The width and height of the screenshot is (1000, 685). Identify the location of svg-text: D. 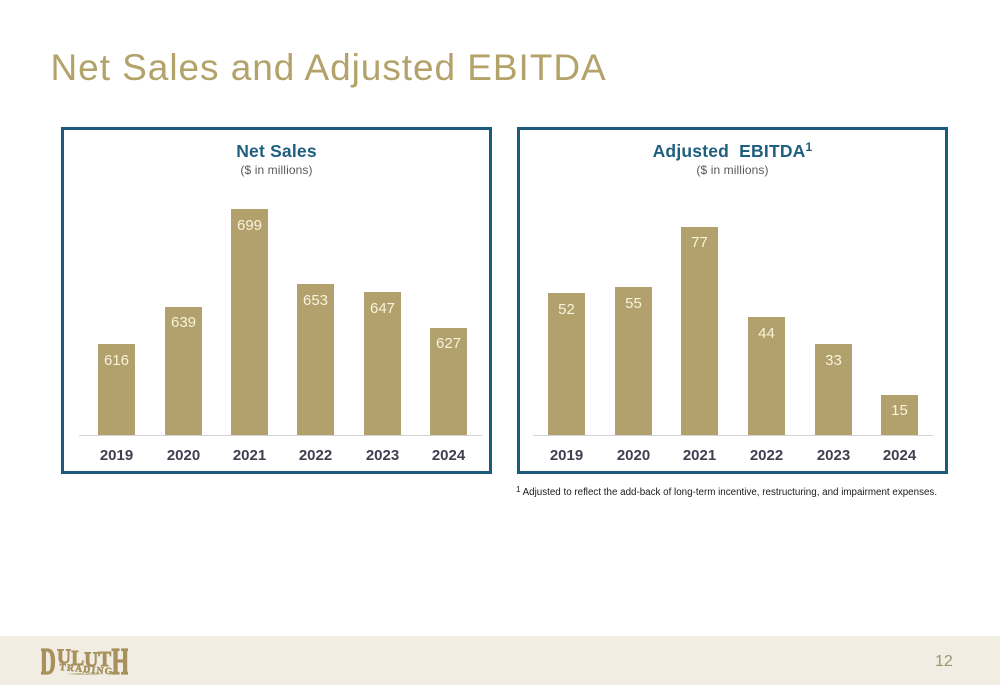
(48, 661).